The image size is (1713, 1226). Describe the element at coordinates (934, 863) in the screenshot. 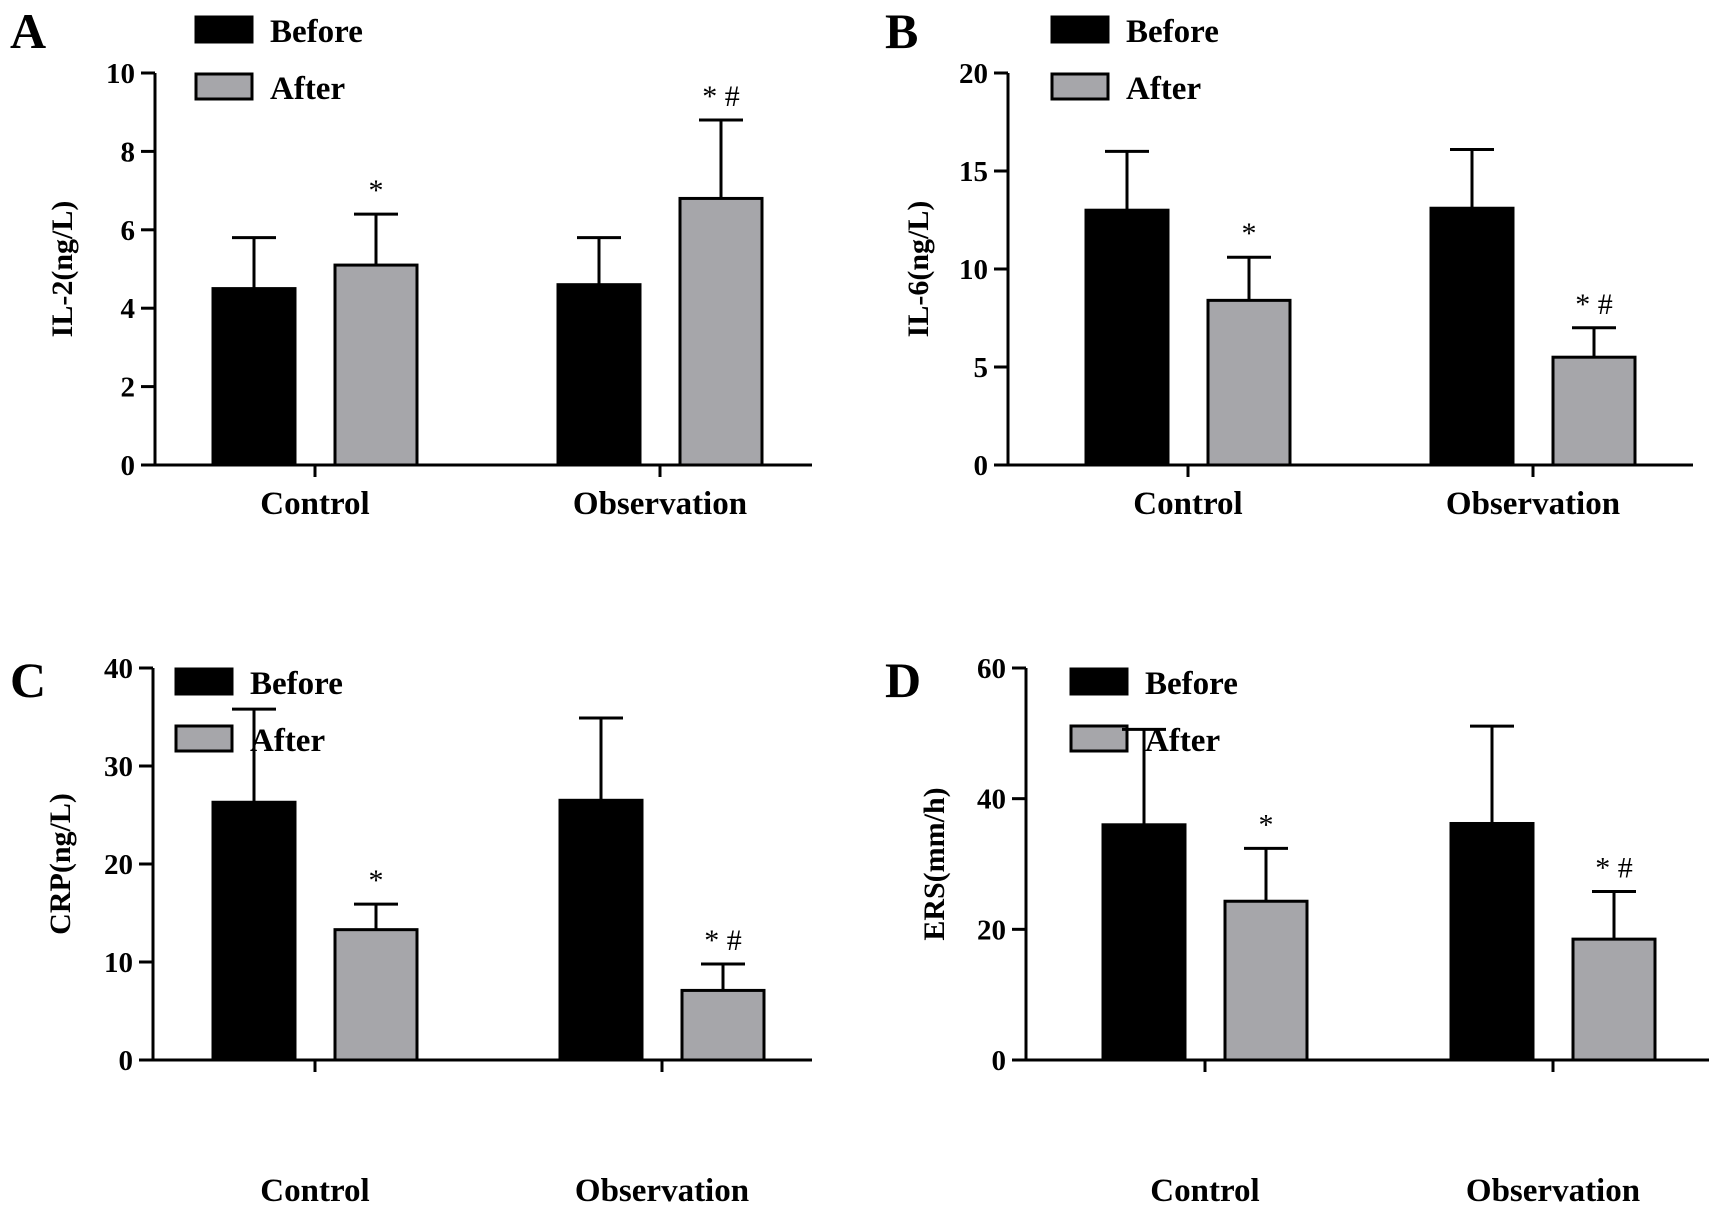

I see `y-axis-label: ERS(mm/h)` at that location.